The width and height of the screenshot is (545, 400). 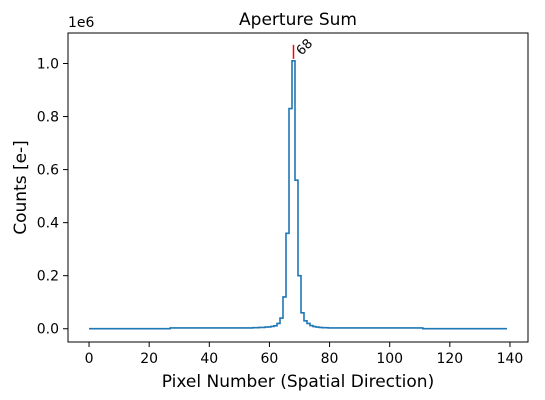 What do you see at coordinates (510, 359) in the screenshot?
I see `x-tick-label: 140` at bounding box center [510, 359].